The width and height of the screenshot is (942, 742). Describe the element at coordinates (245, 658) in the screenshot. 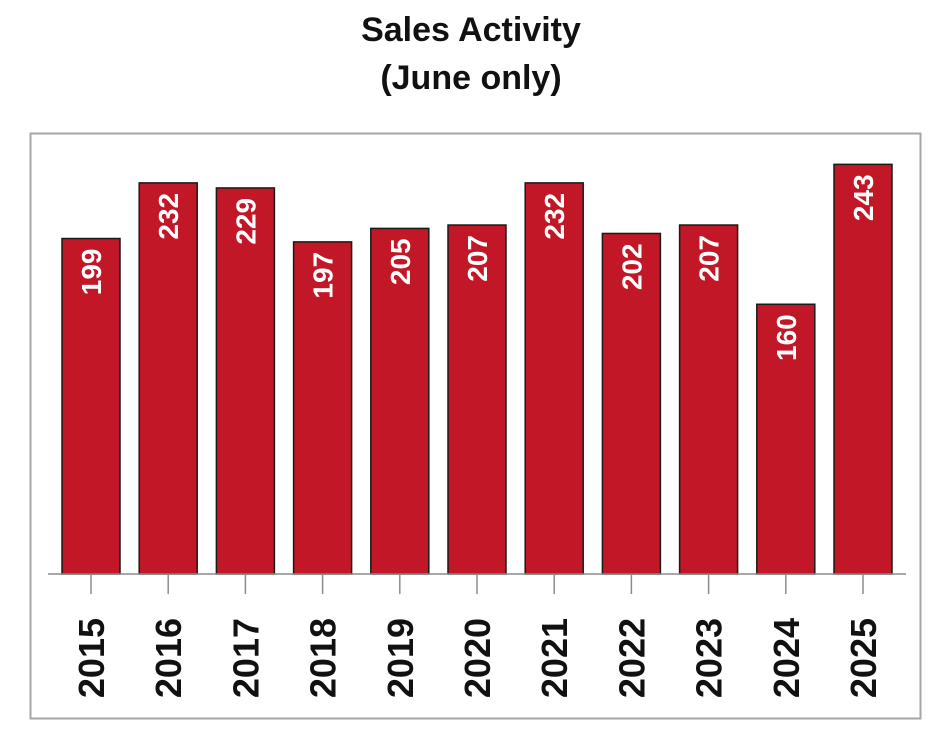

I see `x-tick-label-2017: 2017` at that location.